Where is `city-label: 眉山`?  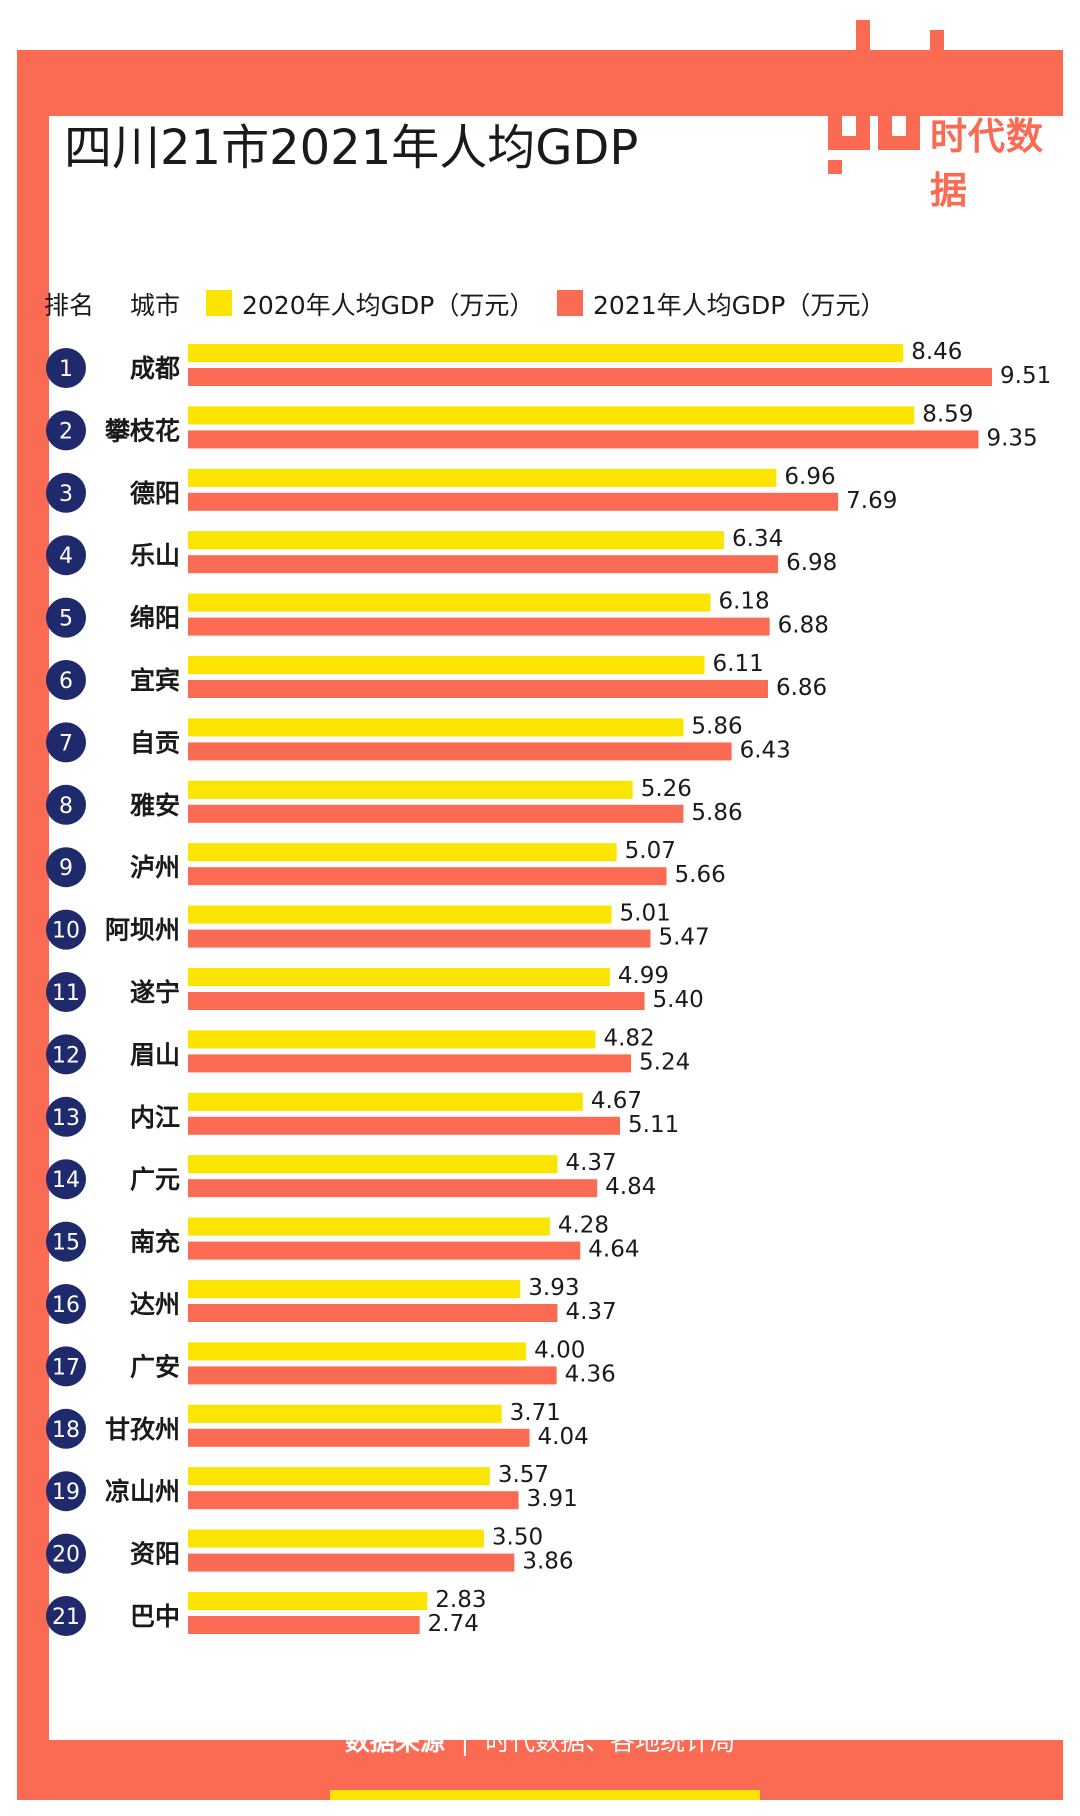 city-label: 眉山 is located at coordinates (155, 1054).